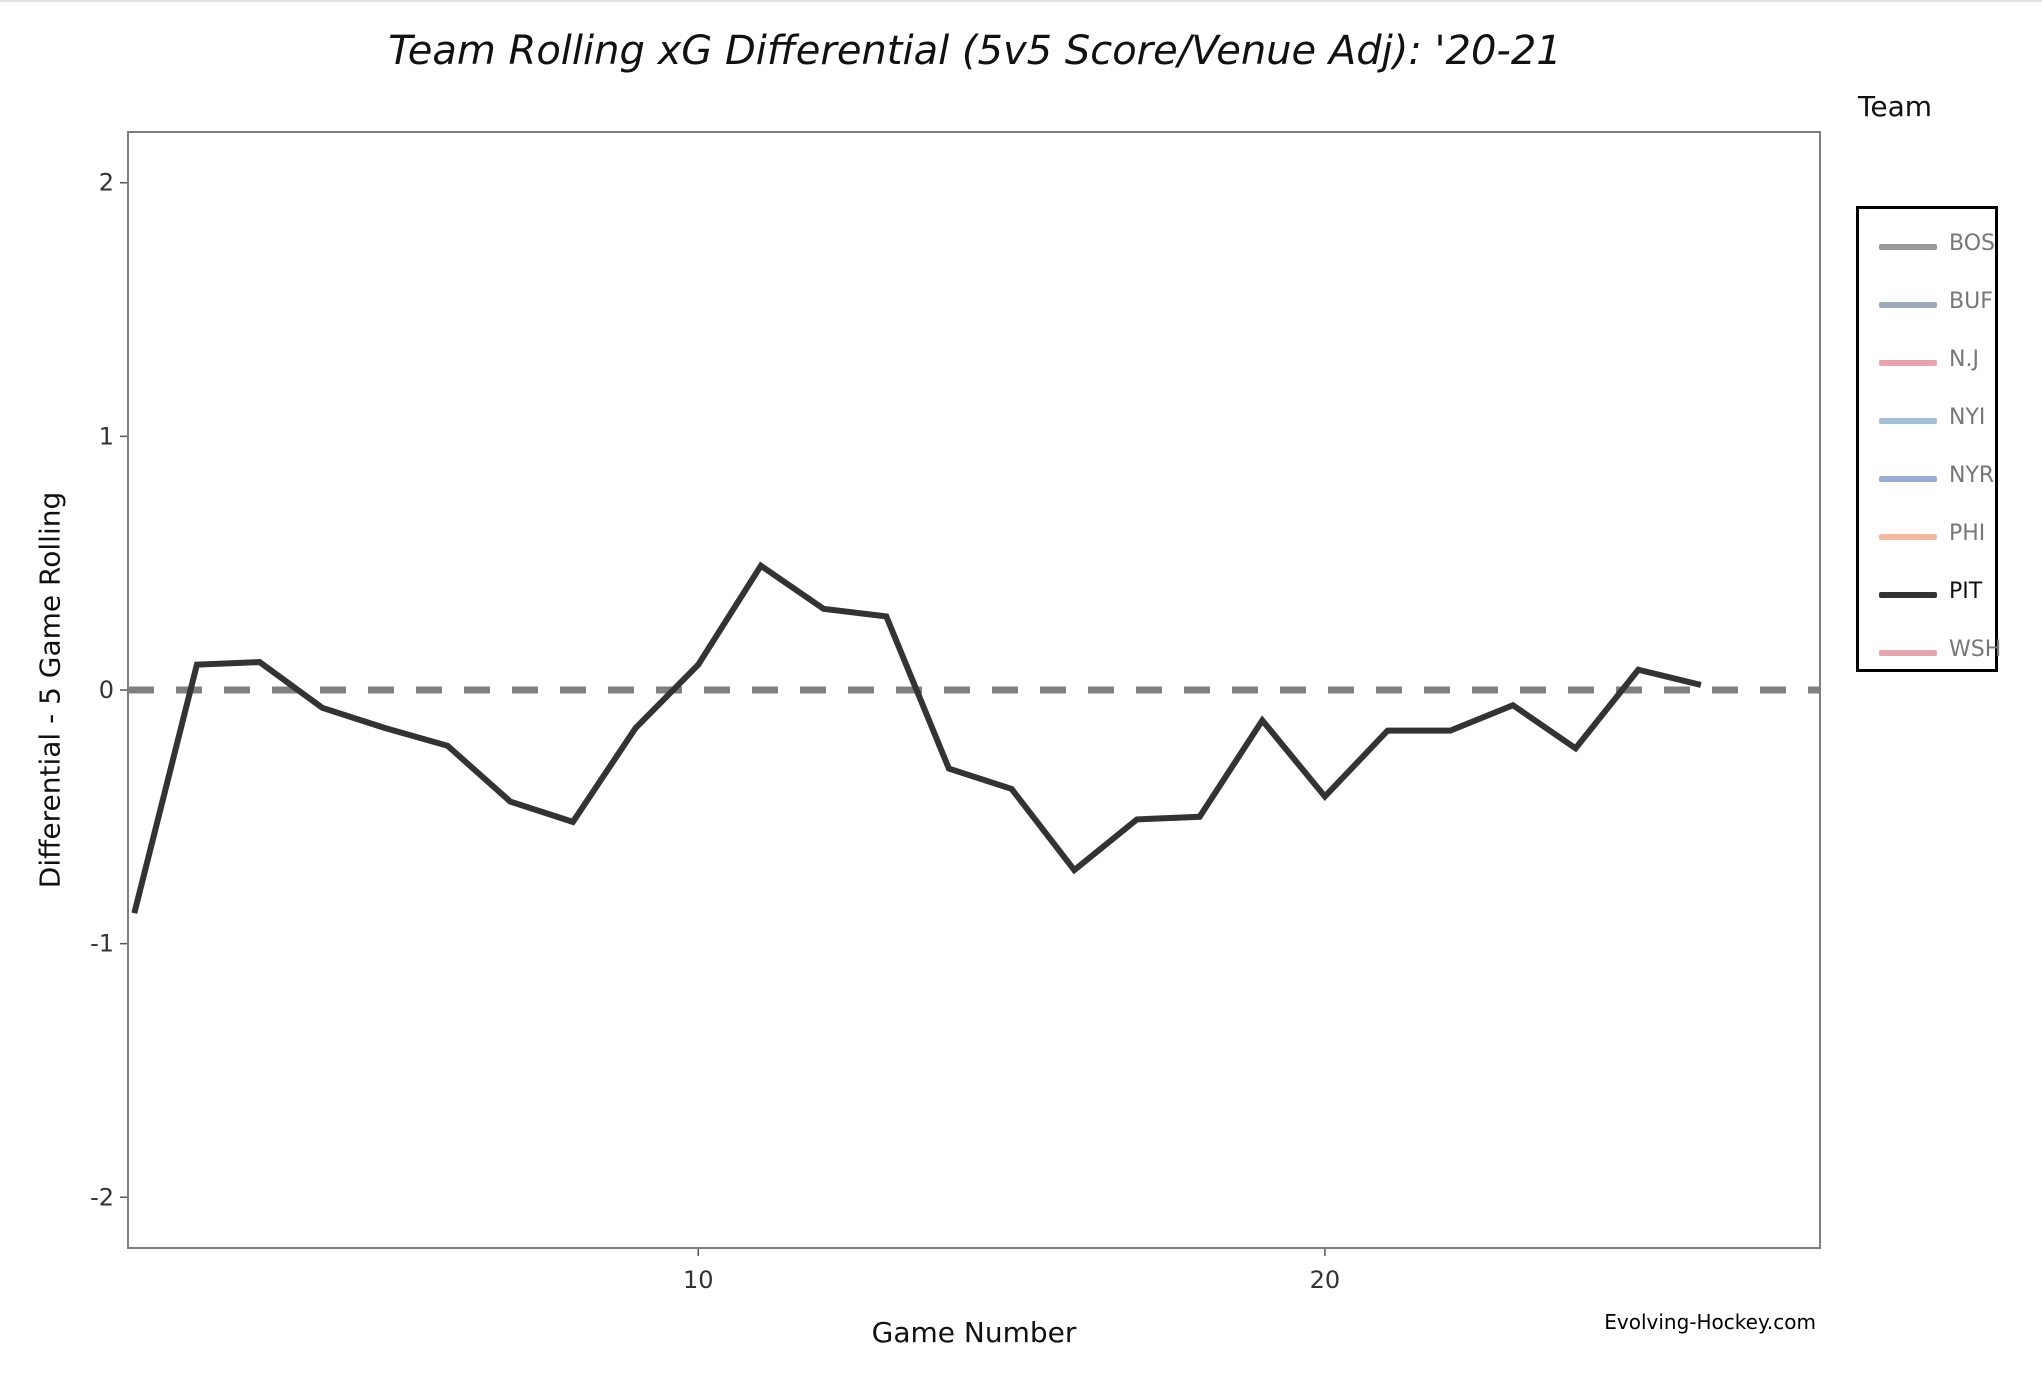 The height and width of the screenshot is (1394, 2042). What do you see at coordinates (102, 1197) in the screenshot?
I see `y-tick-label: -2` at bounding box center [102, 1197].